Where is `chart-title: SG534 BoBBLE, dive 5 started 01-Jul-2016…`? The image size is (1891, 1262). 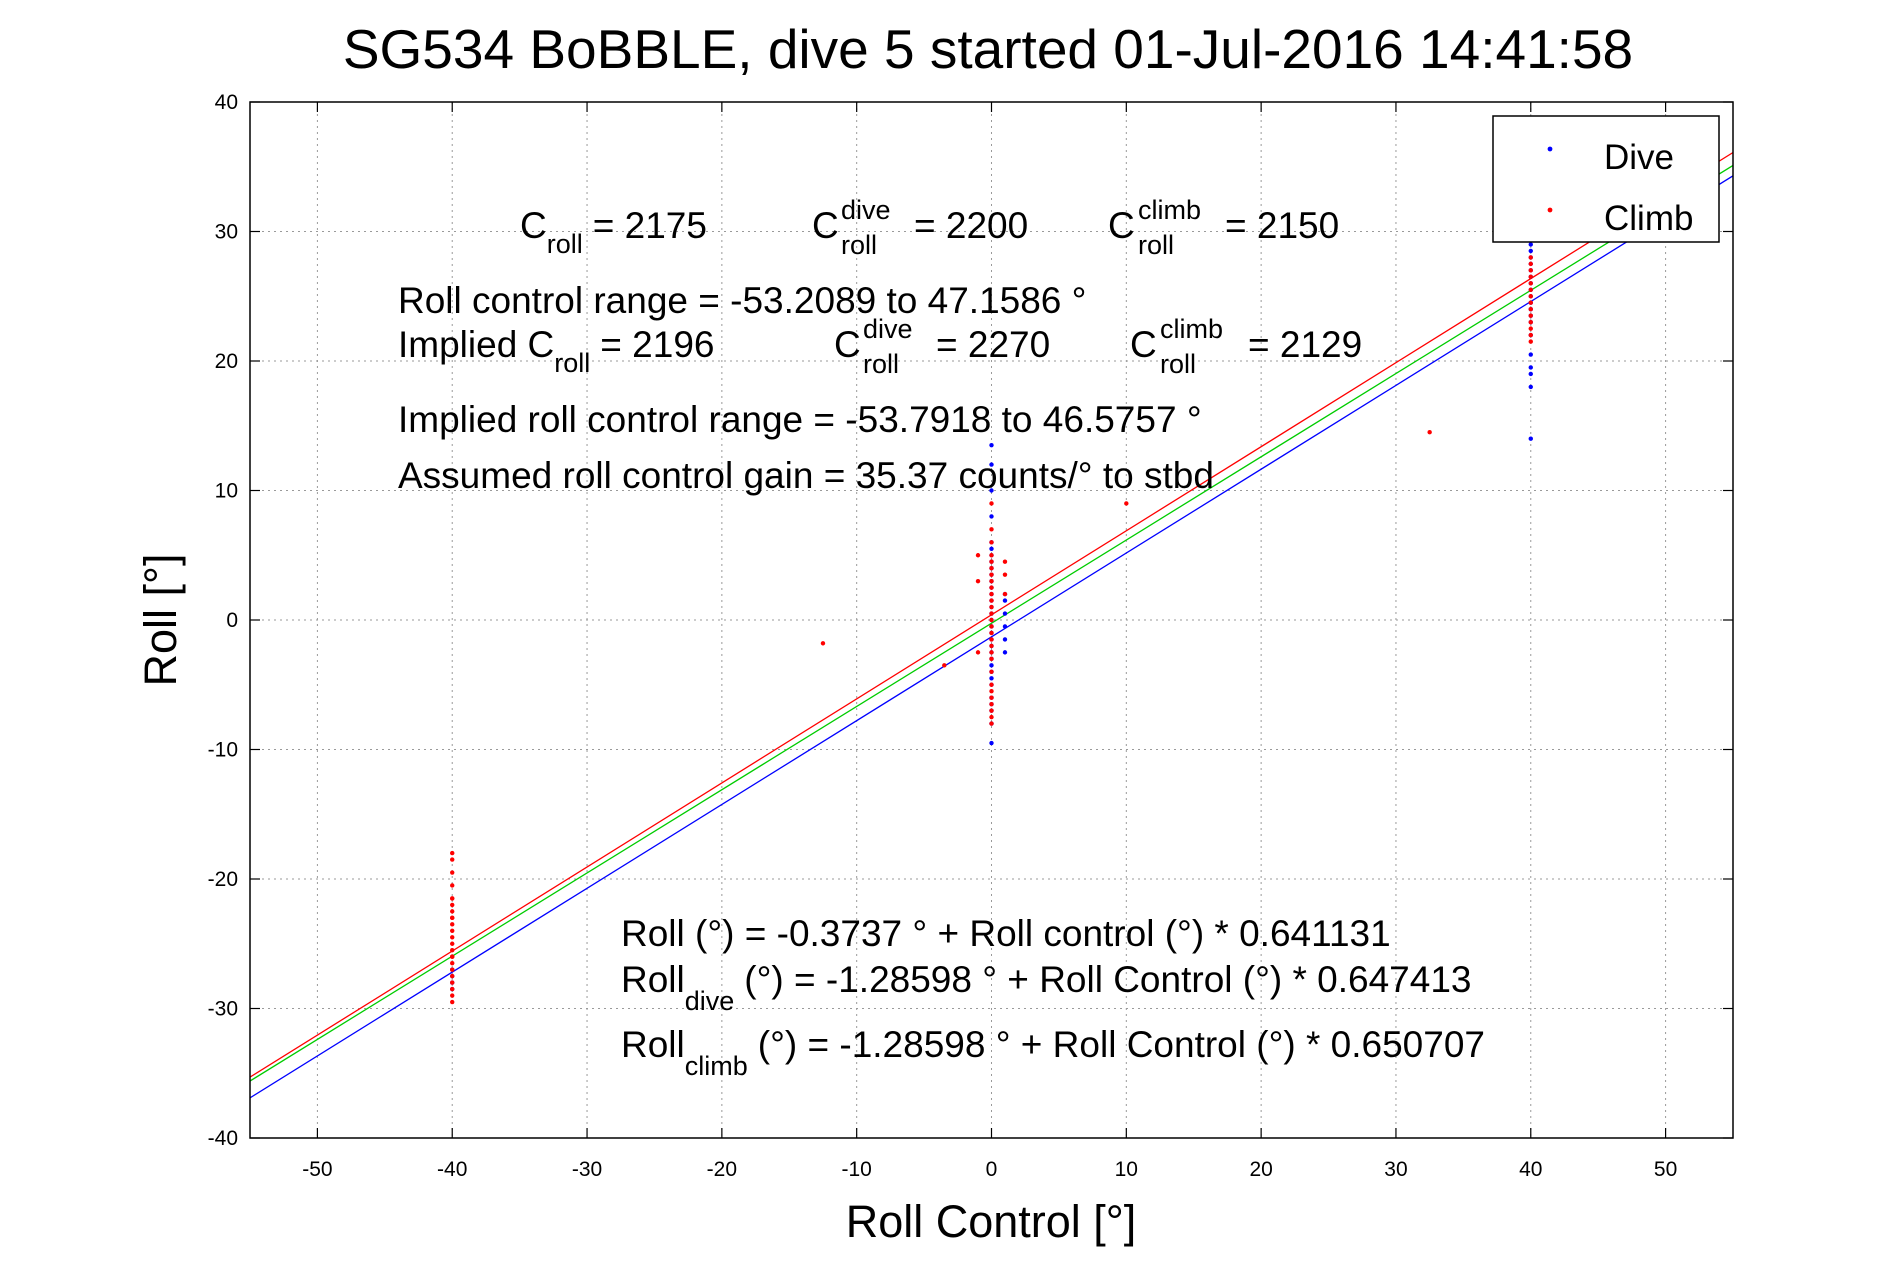 chart-title: SG534 BoBBLE, dive 5 started 01-Jul-2016… is located at coordinates (988, 49).